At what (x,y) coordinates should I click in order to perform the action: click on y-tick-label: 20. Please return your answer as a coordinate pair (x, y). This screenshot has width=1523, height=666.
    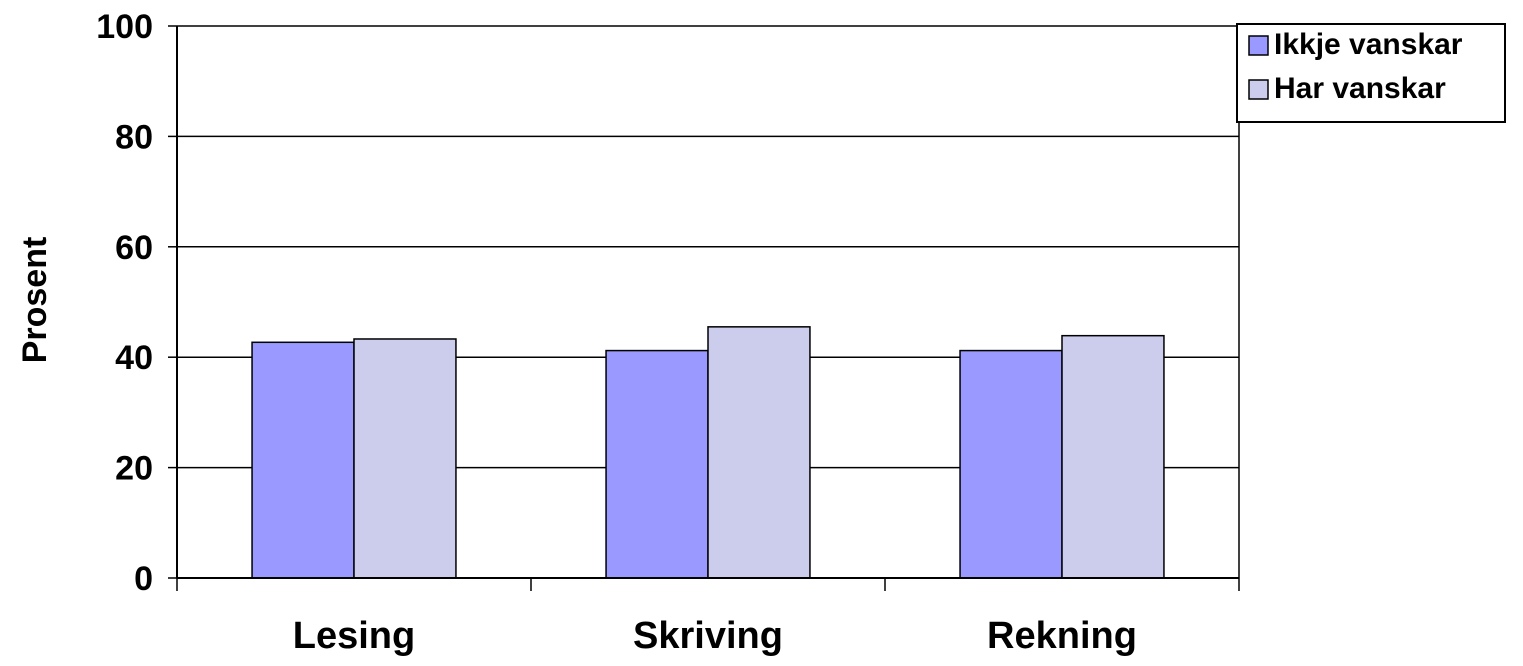
    Looking at the image, I should click on (134, 469).